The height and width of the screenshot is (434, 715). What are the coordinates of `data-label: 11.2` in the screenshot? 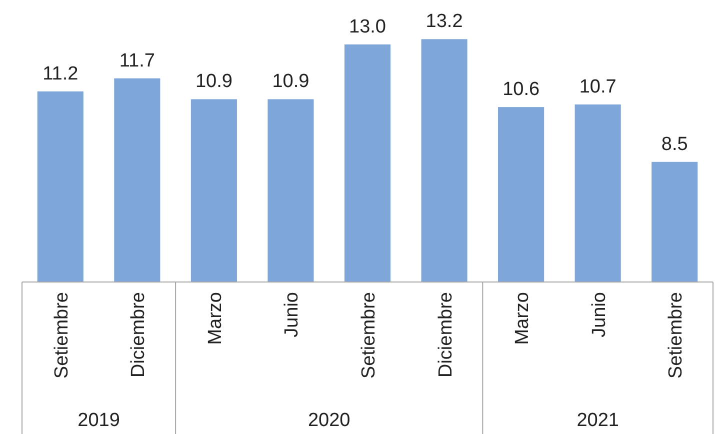 It's located at (60, 73).